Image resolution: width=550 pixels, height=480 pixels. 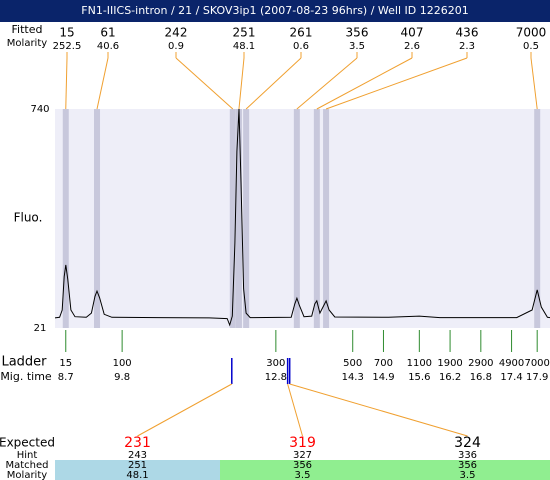 What do you see at coordinates (27, 43) in the screenshot?
I see `peak-molarity-header: Molarity` at bounding box center [27, 43].